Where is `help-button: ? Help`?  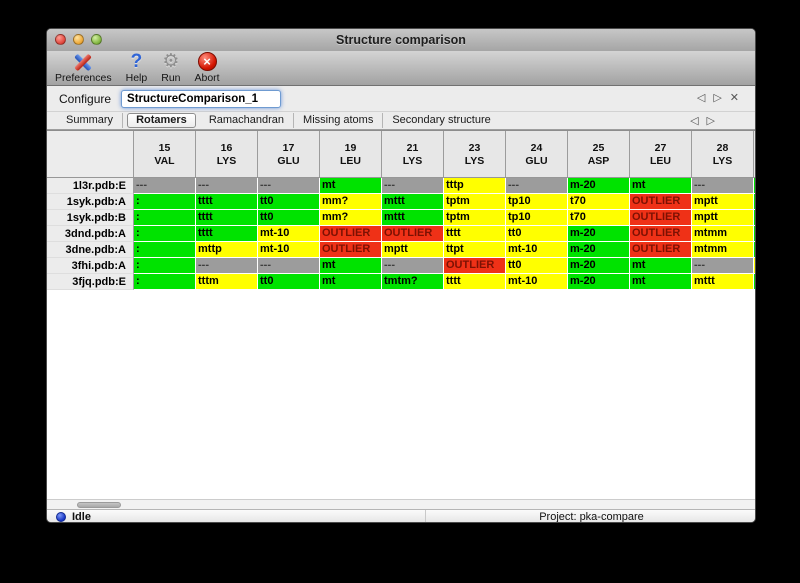 help-button: ? Help is located at coordinates (137, 67).